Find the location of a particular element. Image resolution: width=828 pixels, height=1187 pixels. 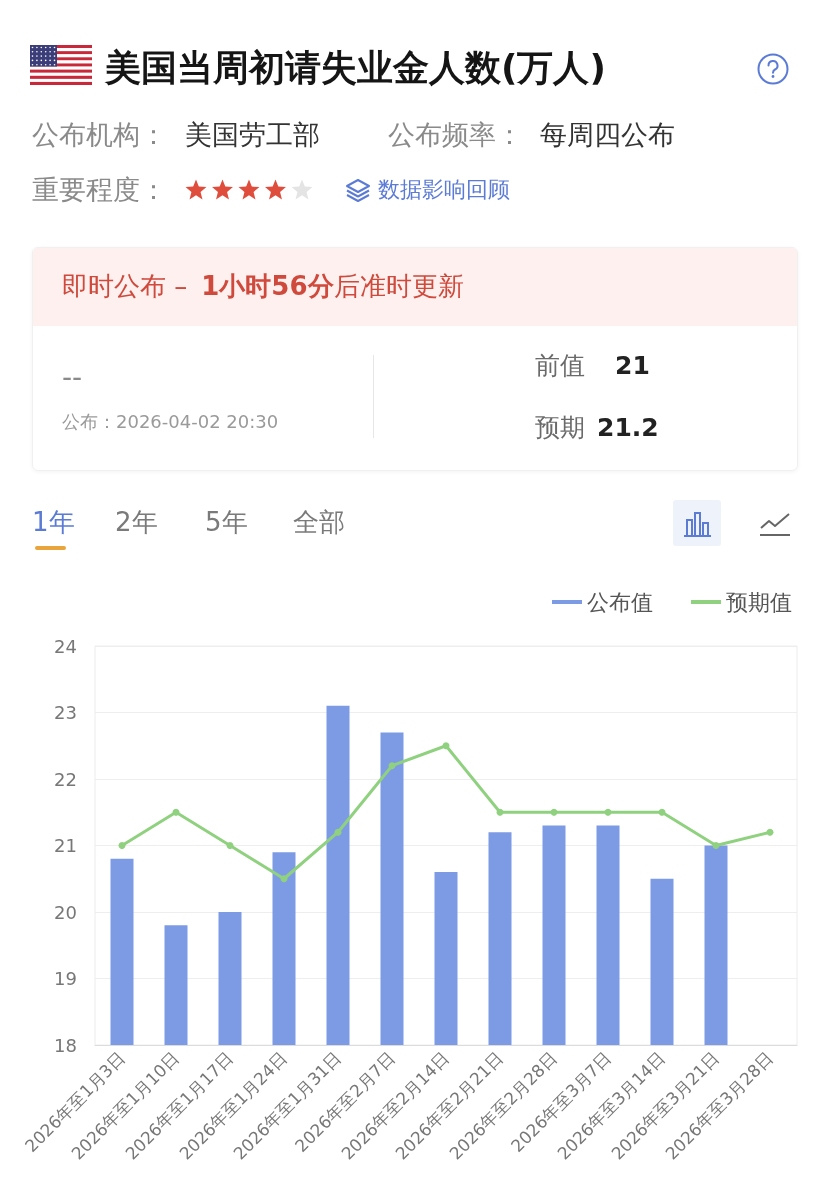

y-tick-label: 20 is located at coordinates (65, 912).